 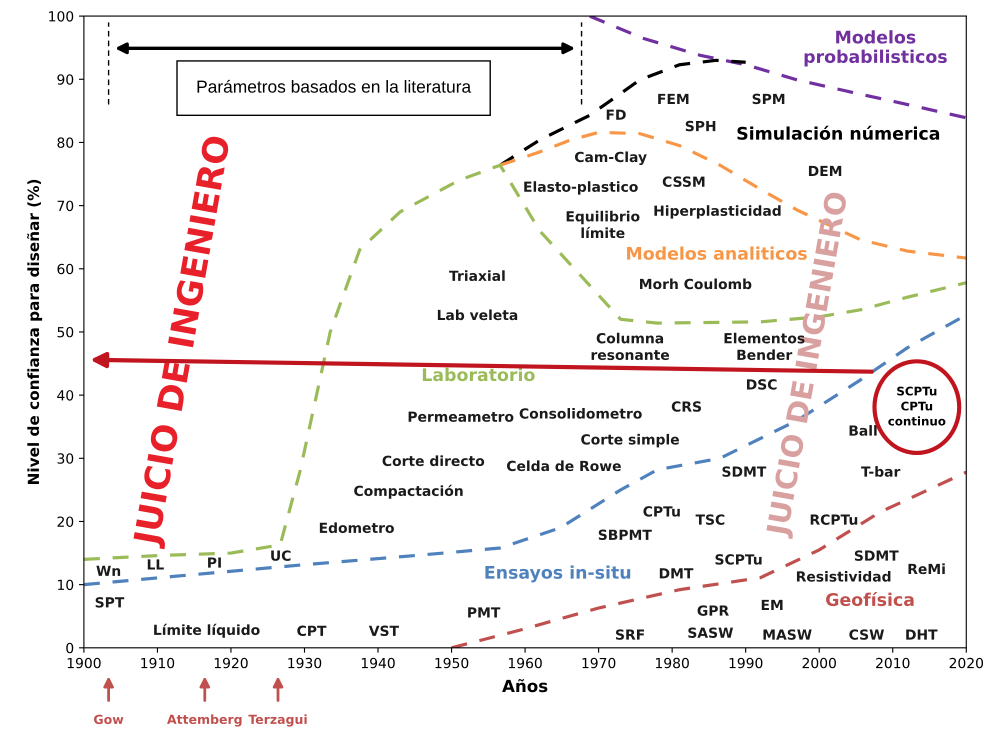 I want to click on annotation: UC, so click(x=281, y=555).